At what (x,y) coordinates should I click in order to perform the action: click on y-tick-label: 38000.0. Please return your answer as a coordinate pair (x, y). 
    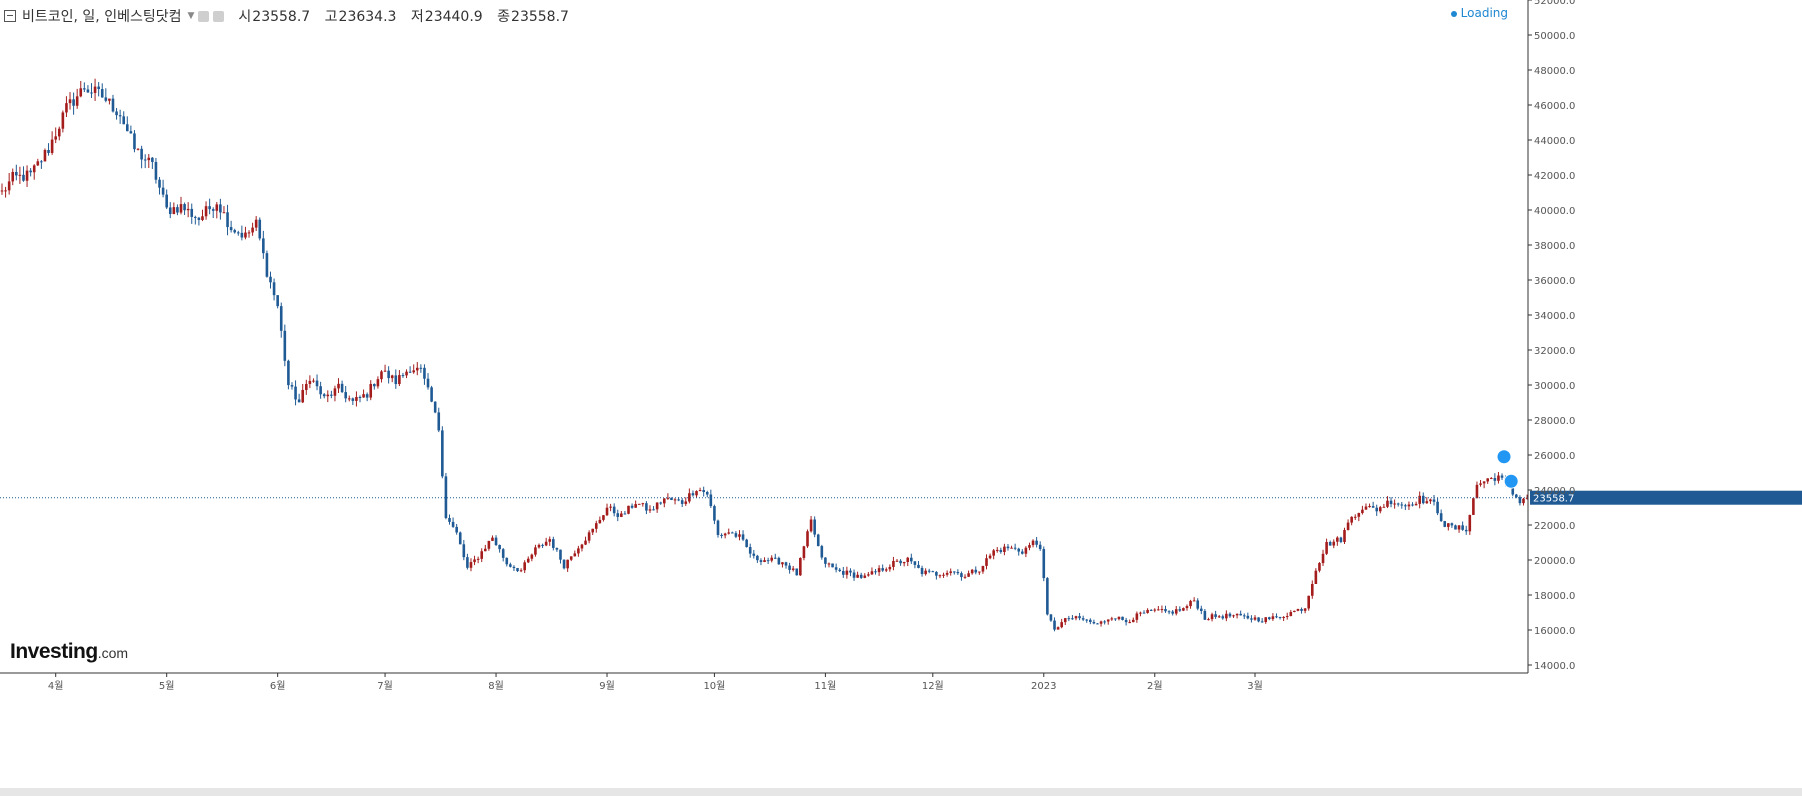
    Looking at the image, I should click on (1554, 246).